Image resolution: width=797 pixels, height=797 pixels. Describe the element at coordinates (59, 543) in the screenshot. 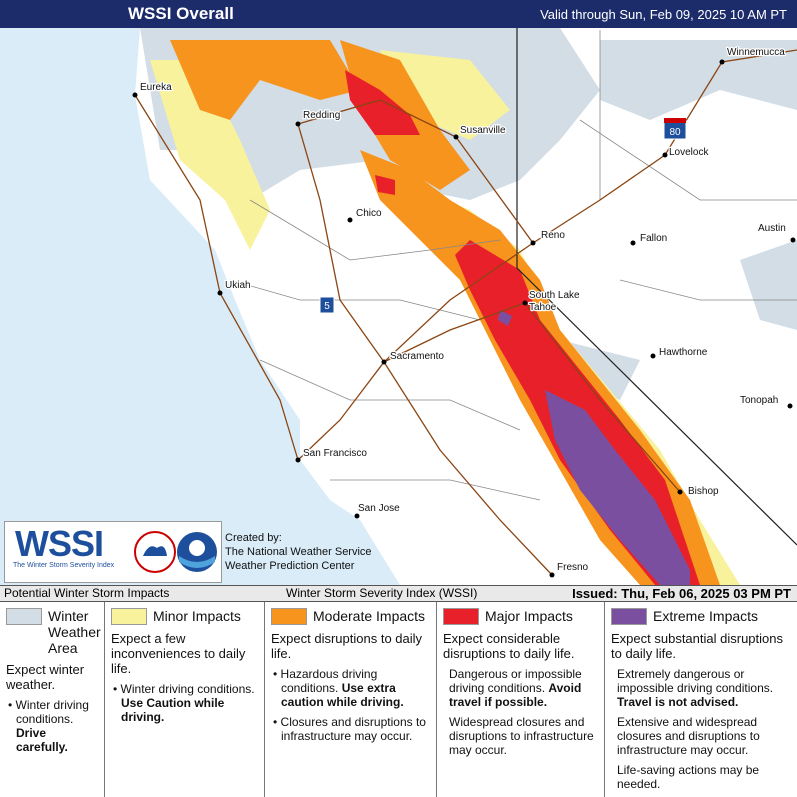

I see `logo-acronym: WSSI` at that location.